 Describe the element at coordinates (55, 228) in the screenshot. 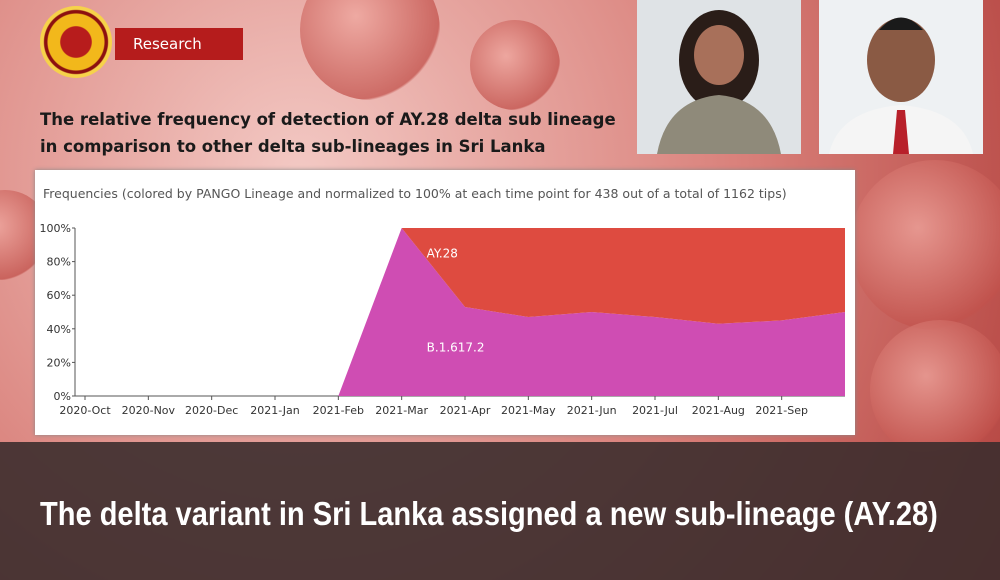

I see `y-tick-label: 100%` at that location.